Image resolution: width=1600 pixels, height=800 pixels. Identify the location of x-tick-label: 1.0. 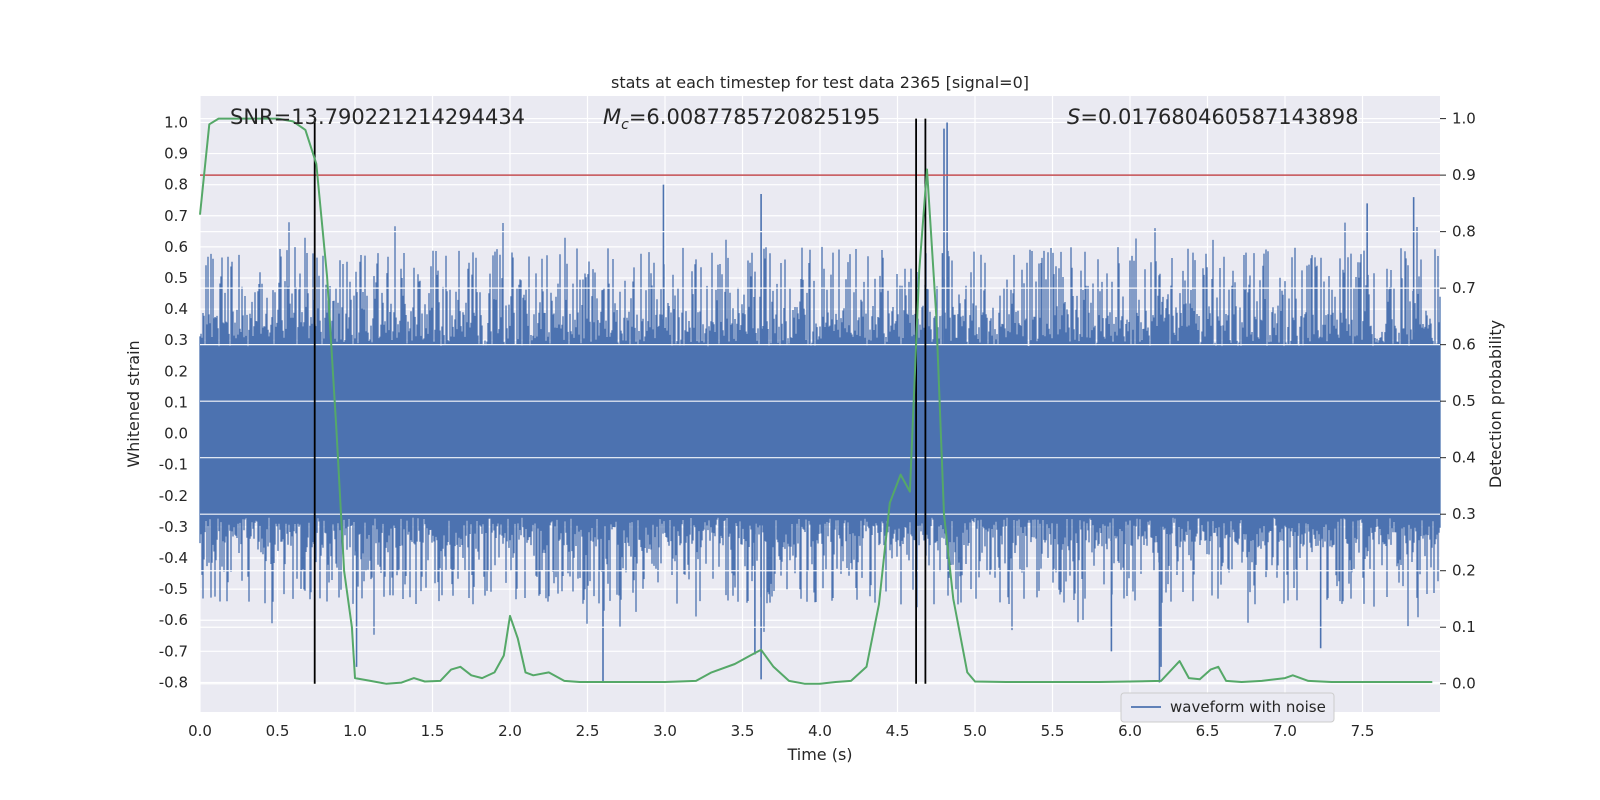
(355, 731).